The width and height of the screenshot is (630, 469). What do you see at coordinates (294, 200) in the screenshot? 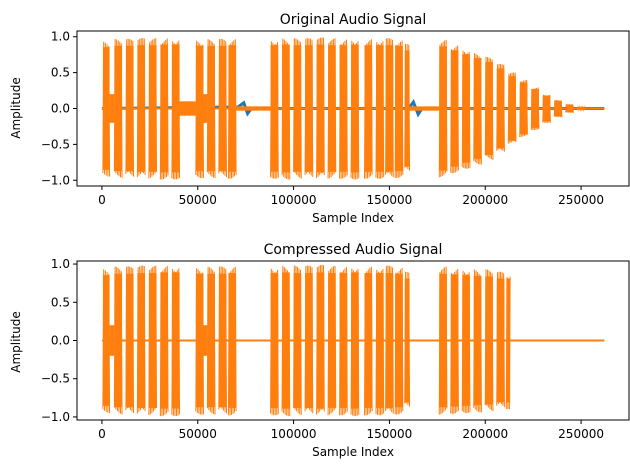
I see `x-tick-label: 100000` at bounding box center [294, 200].